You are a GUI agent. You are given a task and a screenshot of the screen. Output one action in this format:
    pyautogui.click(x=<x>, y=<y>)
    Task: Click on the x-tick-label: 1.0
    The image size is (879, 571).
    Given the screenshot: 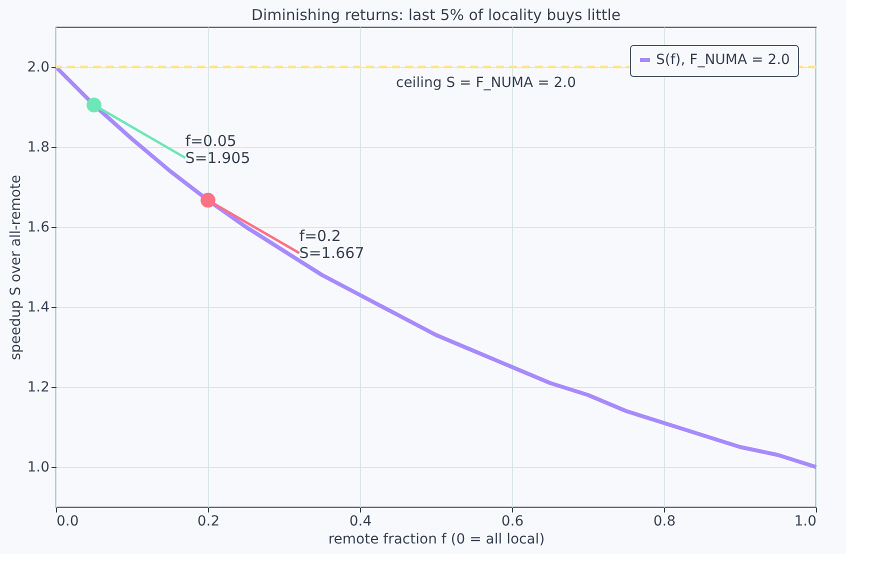 What is the action you would take?
    pyautogui.click(x=805, y=522)
    